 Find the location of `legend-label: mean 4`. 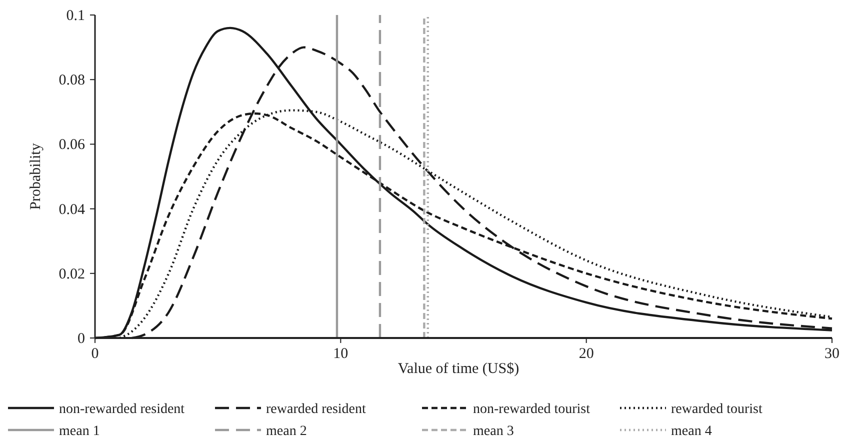

legend-label: mean 4 is located at coordinates (691, 431).